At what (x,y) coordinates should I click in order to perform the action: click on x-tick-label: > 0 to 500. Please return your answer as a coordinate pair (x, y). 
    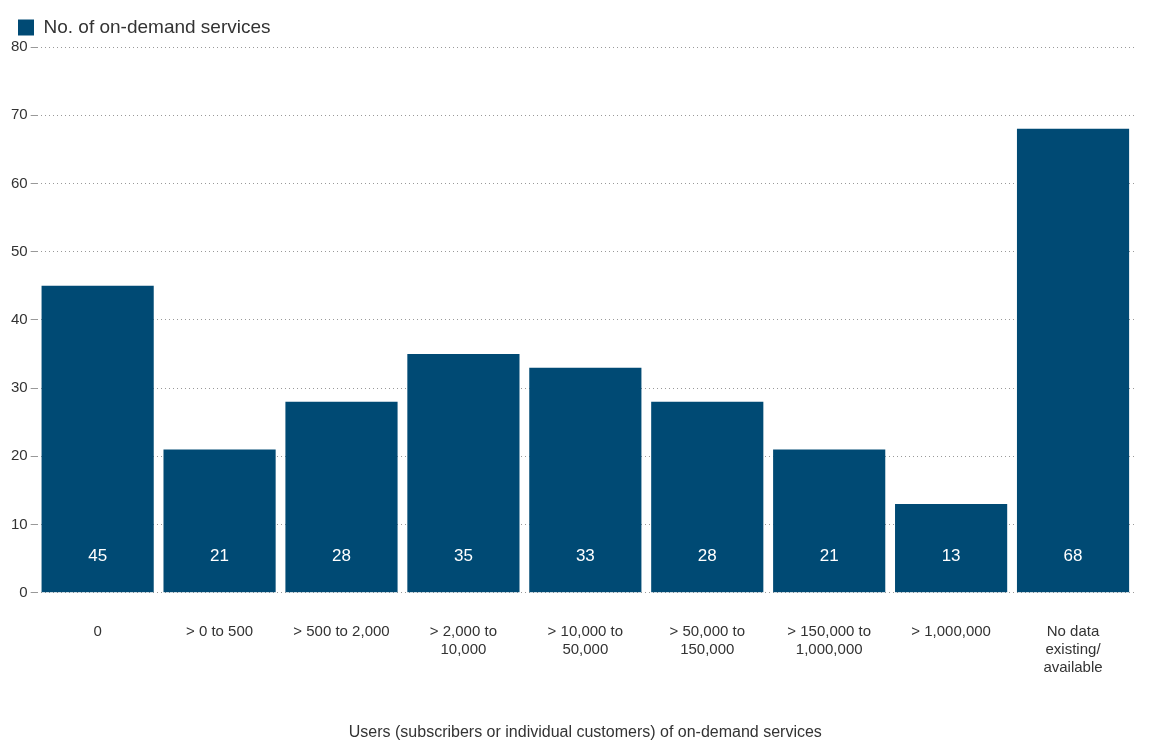
    Looking at the image, I should click on (219, 630).